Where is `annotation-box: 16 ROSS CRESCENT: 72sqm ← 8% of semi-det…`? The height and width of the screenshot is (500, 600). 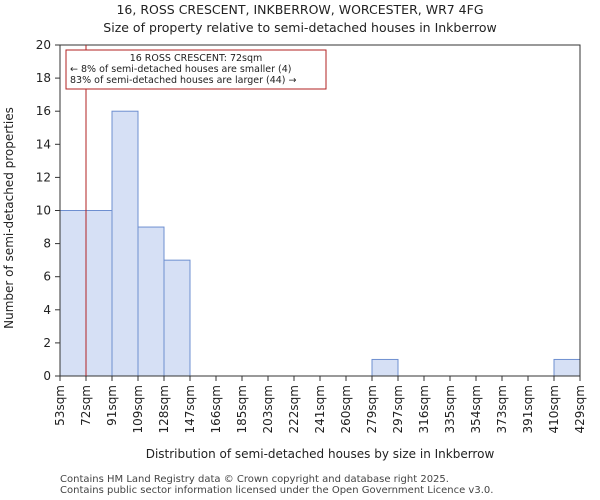 annotation-box: 16 ROSS CRESCENT: 72sqm ← 8% of semi-det… is located at coordinates (196, 69).